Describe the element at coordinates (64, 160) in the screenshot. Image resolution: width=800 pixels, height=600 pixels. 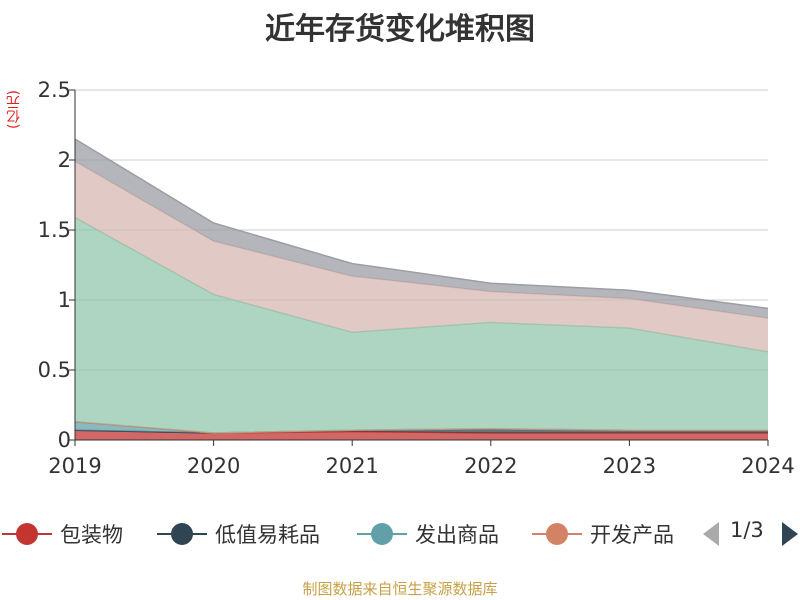
I see `y-tick-label: 2` at that location.